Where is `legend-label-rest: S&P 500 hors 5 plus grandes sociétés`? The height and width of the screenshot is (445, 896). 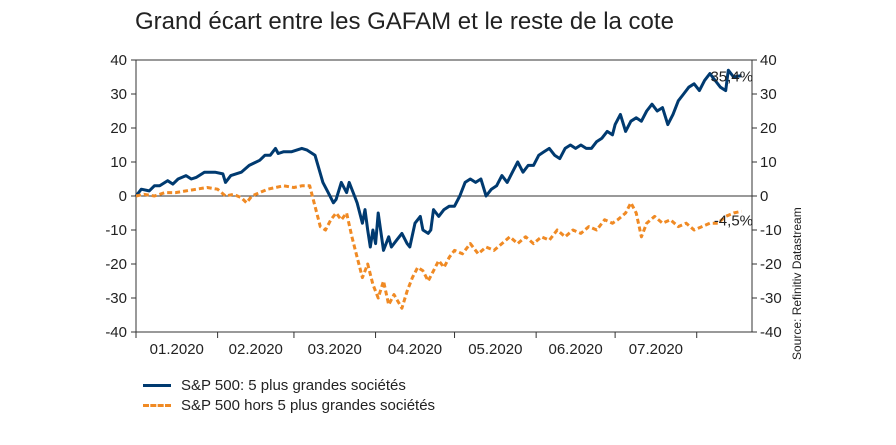
legend-label-rest: S&P 500 hors 5 plus grandes sociétés is located at coordinates (308, 405).